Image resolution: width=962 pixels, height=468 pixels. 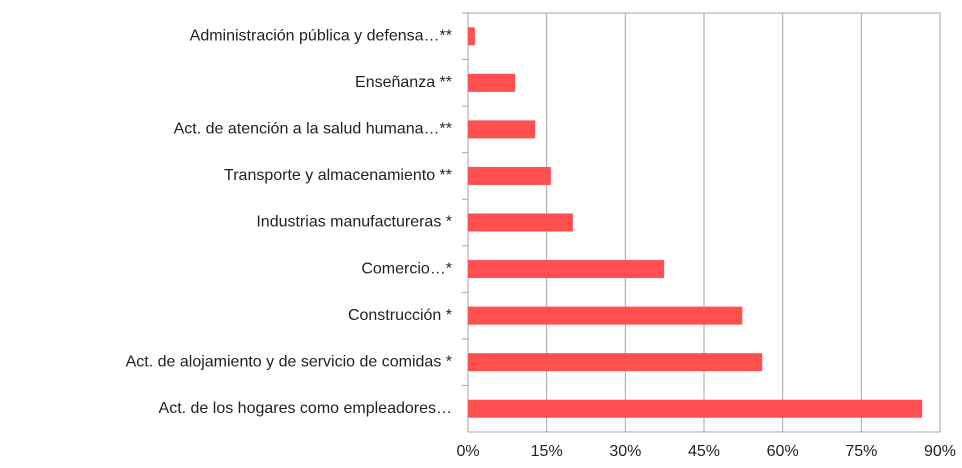 I want to click on y-tick-label: Enseñanza **, so click(x=403, y=82).